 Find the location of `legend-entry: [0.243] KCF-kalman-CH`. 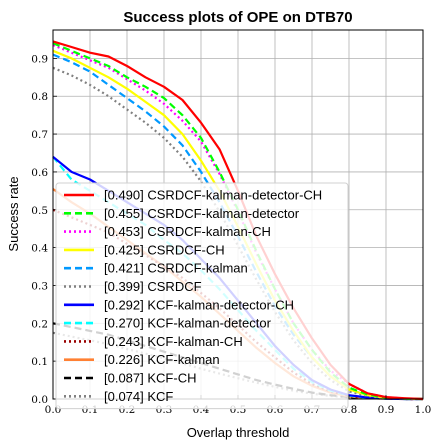

legend-entry: [0.243] KCF-kalman-CH is located at coordinates (173, 341).